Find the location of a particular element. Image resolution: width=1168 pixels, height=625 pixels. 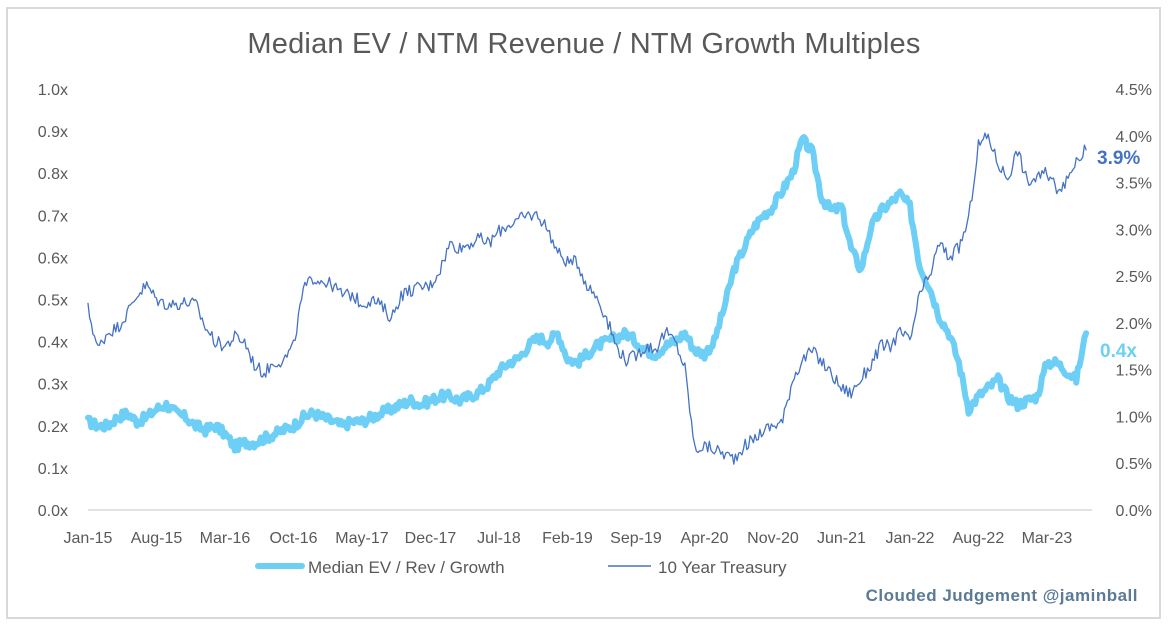

end-labels: 0.4x 3.9% is located at coordinates (1118, 255).